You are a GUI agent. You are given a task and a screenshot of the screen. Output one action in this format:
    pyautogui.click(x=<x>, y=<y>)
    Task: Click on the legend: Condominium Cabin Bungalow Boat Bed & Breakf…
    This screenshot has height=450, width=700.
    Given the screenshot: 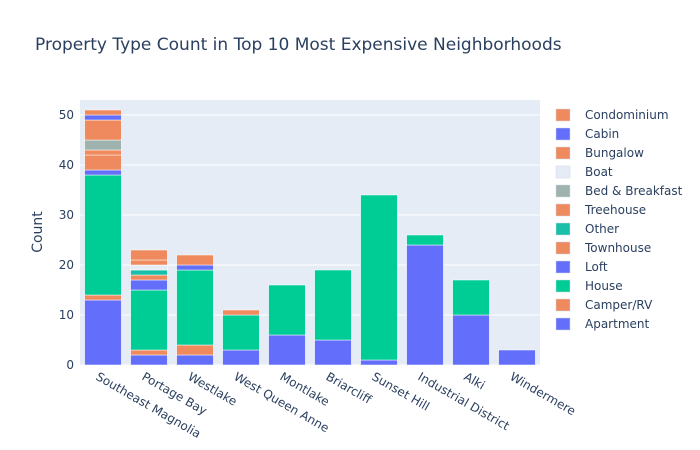 What is the action you would take?
    pyautogui.click(x=619, y=219)
    